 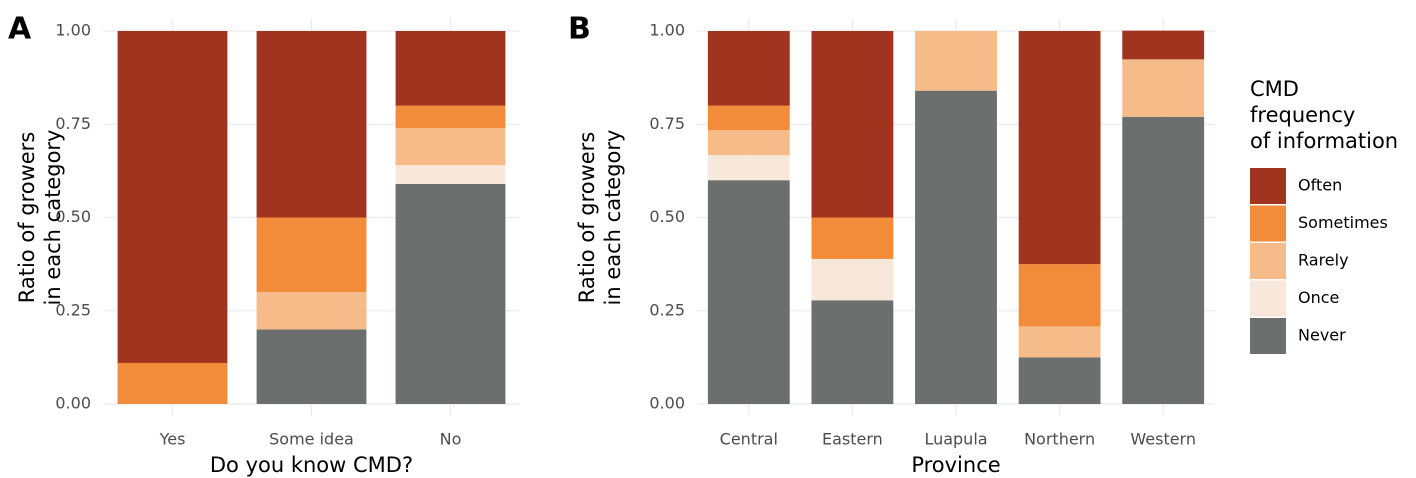 I want to click on x-axis-title: Do you know CMD?, so click(x=311, y=465).